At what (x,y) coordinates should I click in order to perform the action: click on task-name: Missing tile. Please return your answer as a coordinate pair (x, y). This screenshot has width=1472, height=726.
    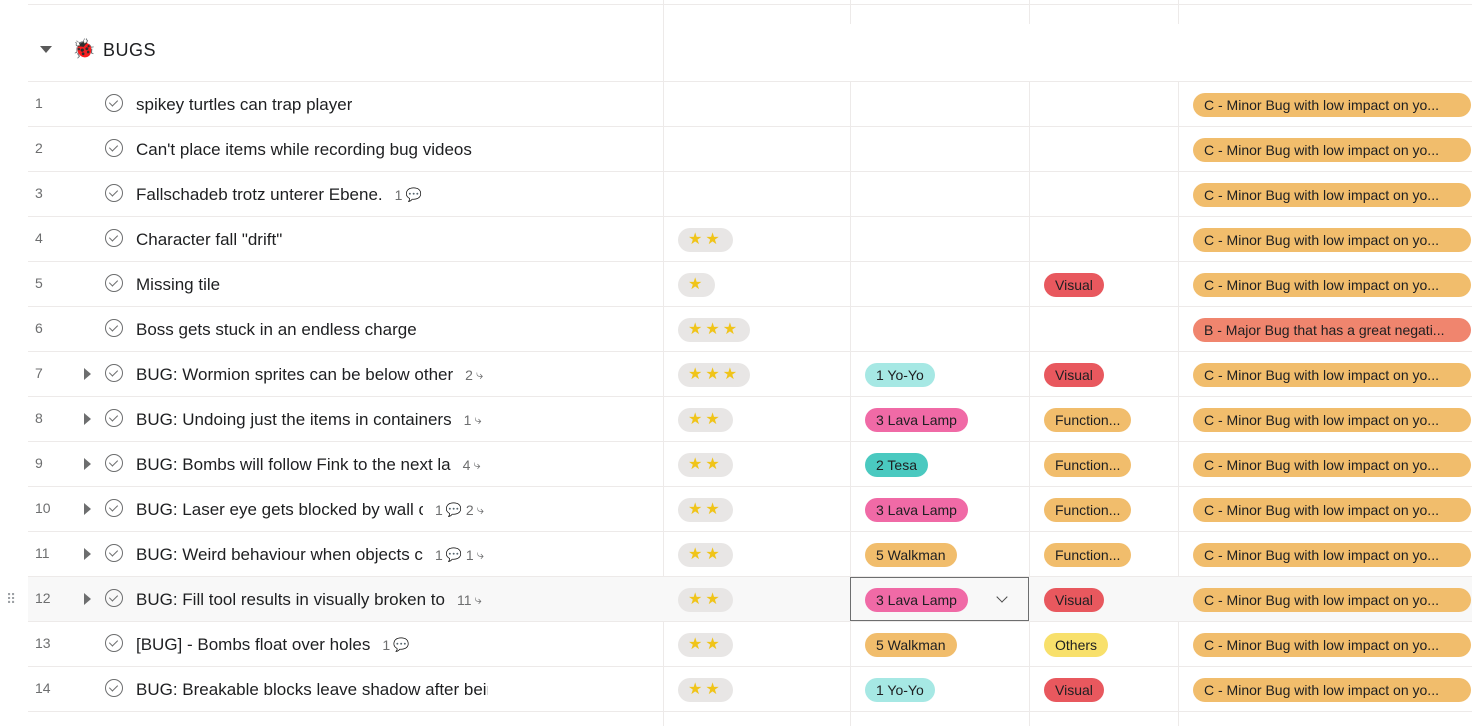
    Looking at the image, I should click on (178, 284).